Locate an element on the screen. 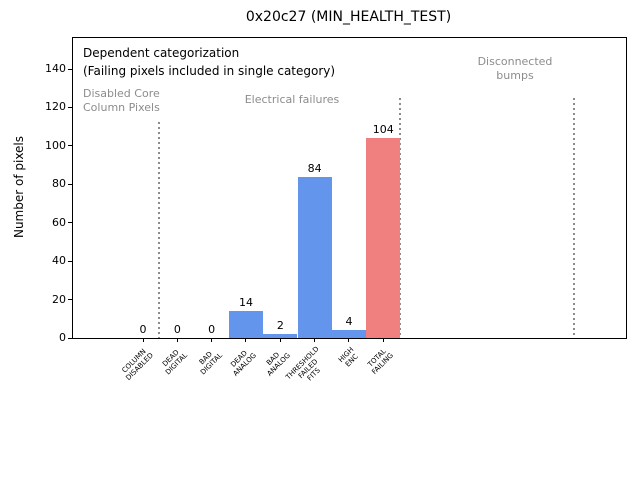 The height and width of the screenshot is (480, 640). y-tick-label: 20 is located at coordinates (59, 299).